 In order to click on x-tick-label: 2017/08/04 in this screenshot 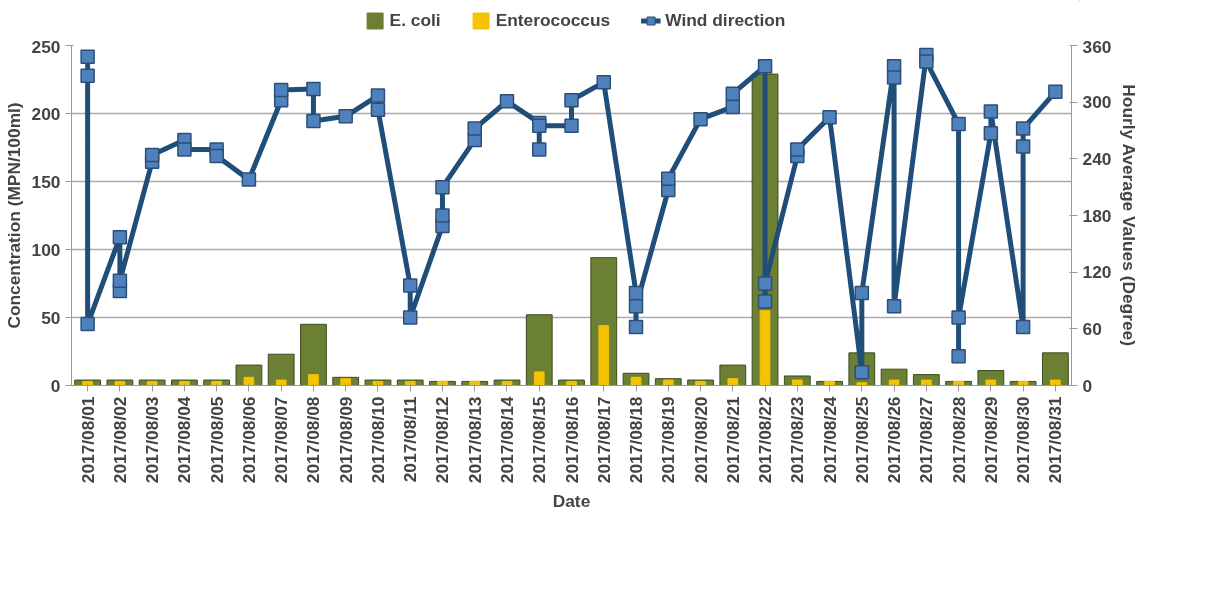, I will do `click(184, 440)`.